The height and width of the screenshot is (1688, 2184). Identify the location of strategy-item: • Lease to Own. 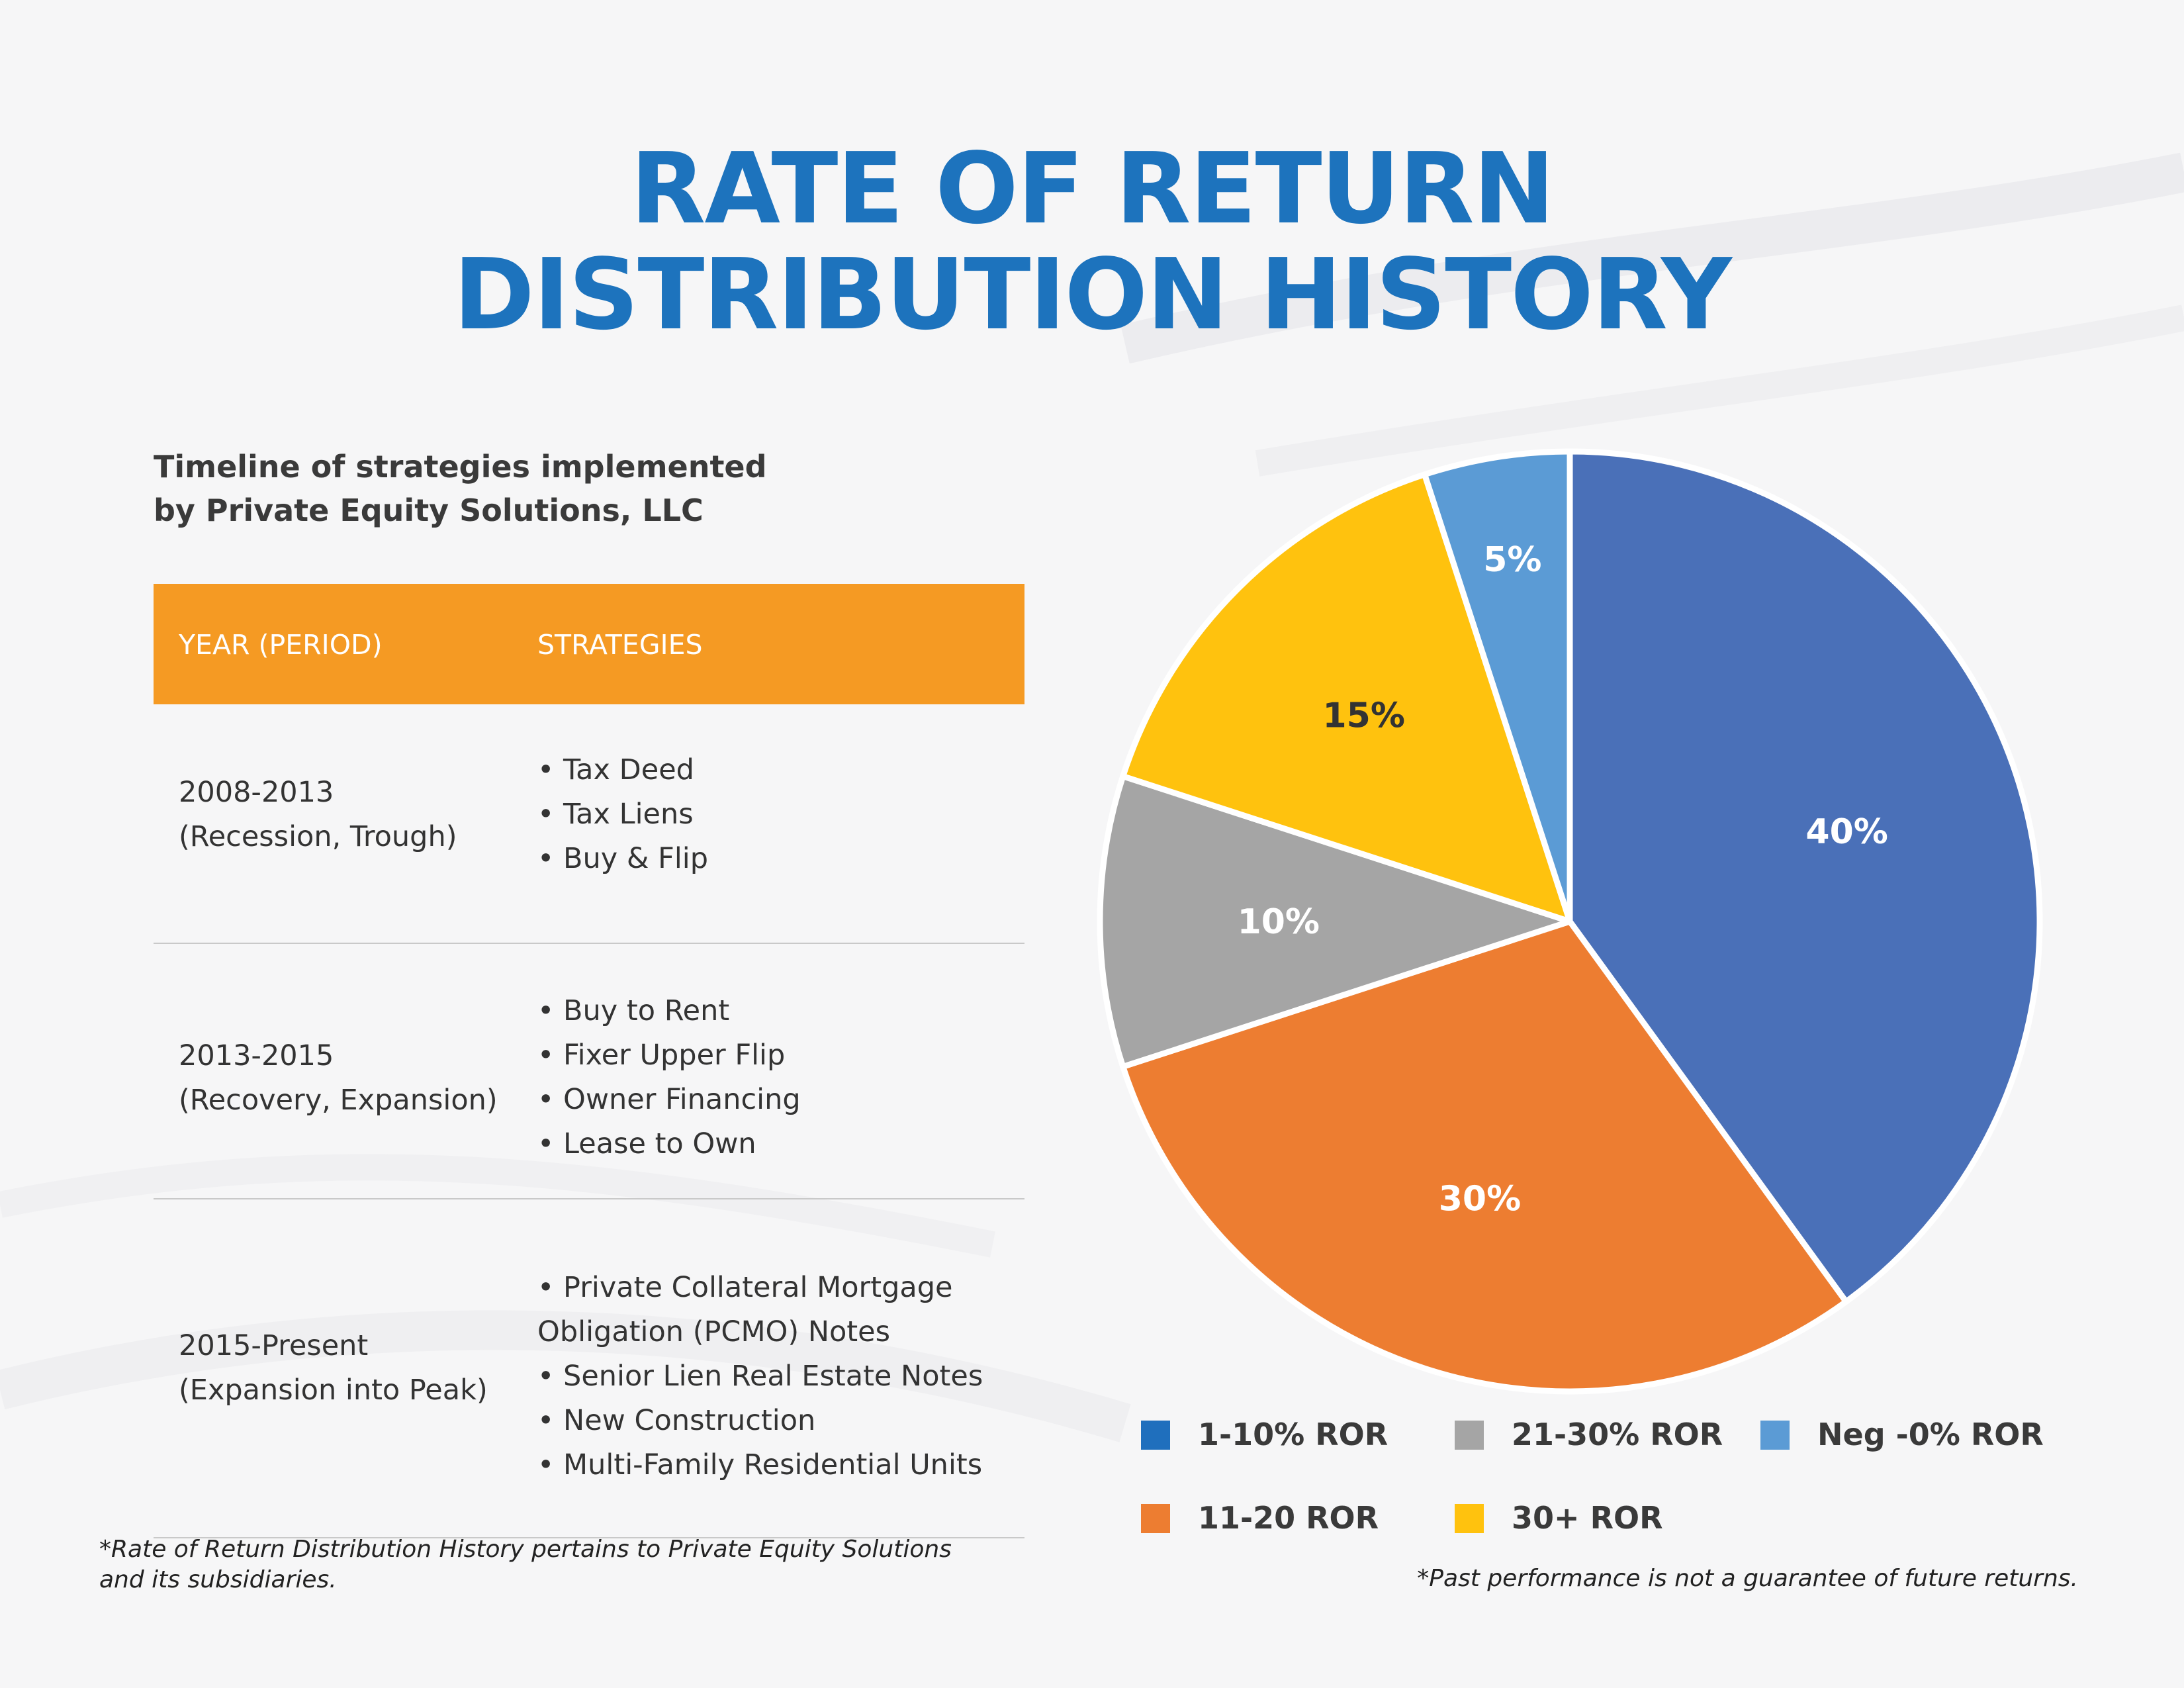
(646, 1143).